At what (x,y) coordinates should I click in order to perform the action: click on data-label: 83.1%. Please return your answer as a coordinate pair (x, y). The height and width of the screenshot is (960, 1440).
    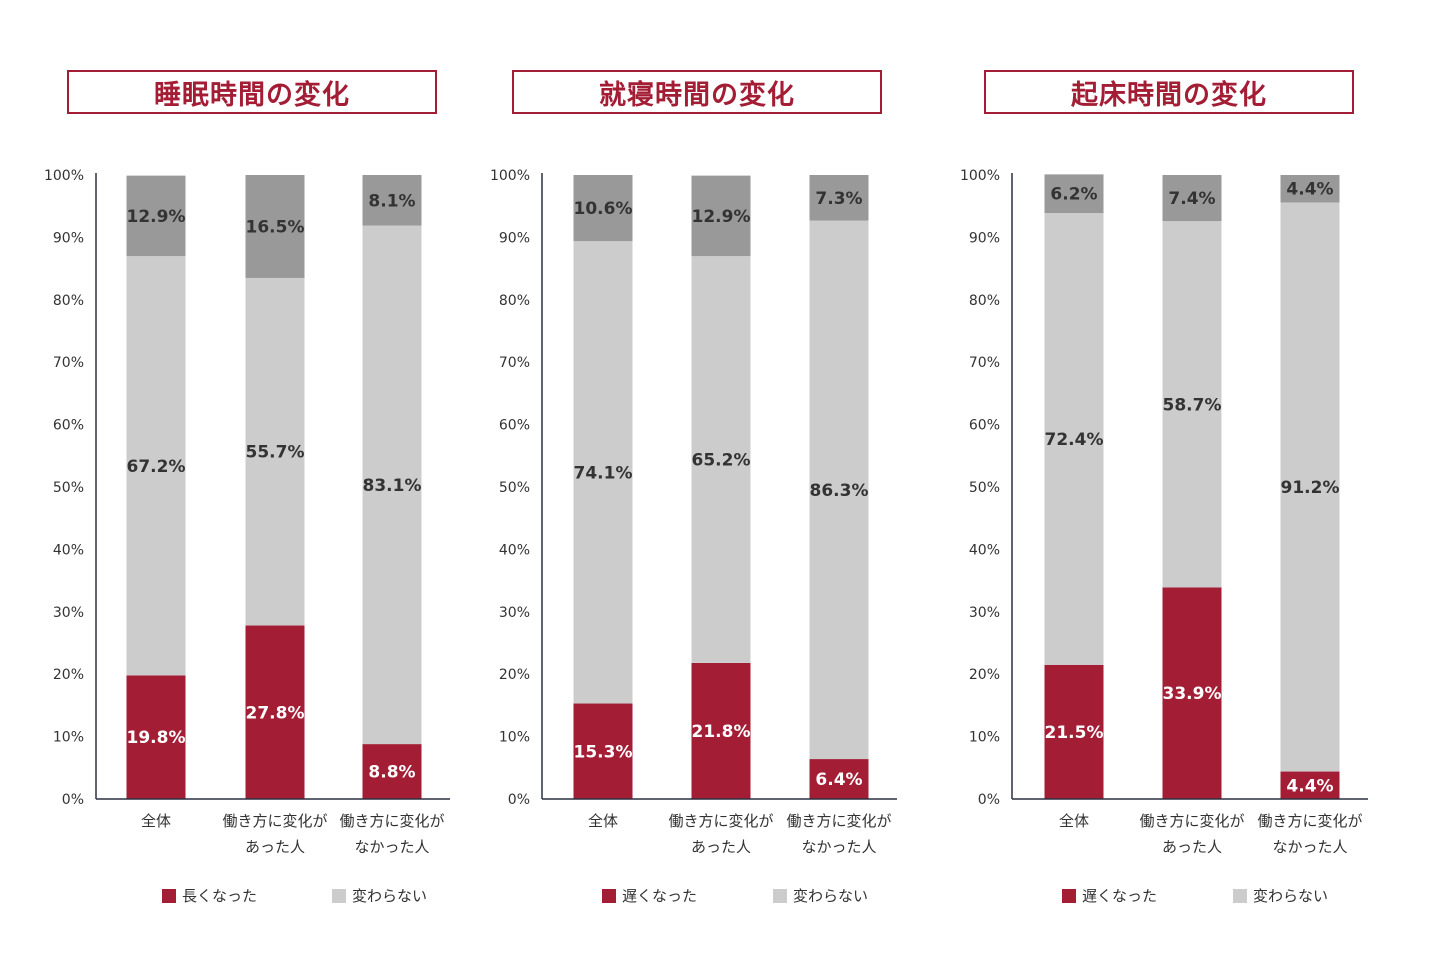
    Looking at the image, I should click on (392, 486).